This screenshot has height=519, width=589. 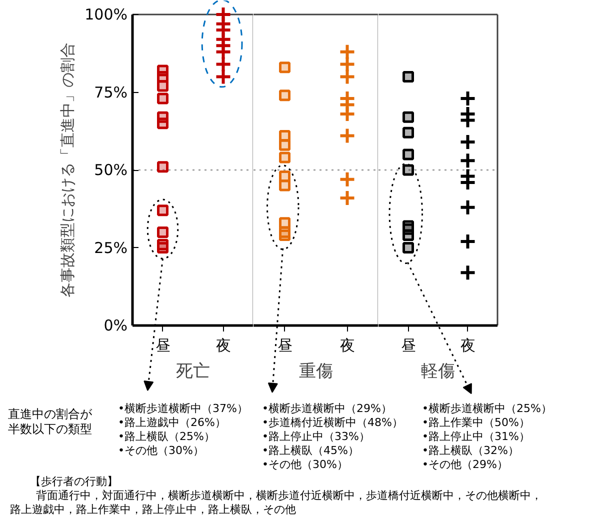 I want to click on y-tick-label: 100%, so click(x=106, y=15).